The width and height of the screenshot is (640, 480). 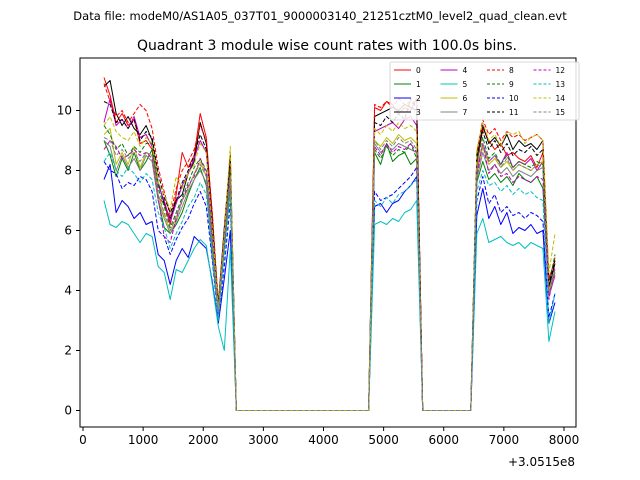 What do you see at coordinates (64, 111) in the screenshot?
I see `y-tick-label: 10` at bounding box center [64, 111].